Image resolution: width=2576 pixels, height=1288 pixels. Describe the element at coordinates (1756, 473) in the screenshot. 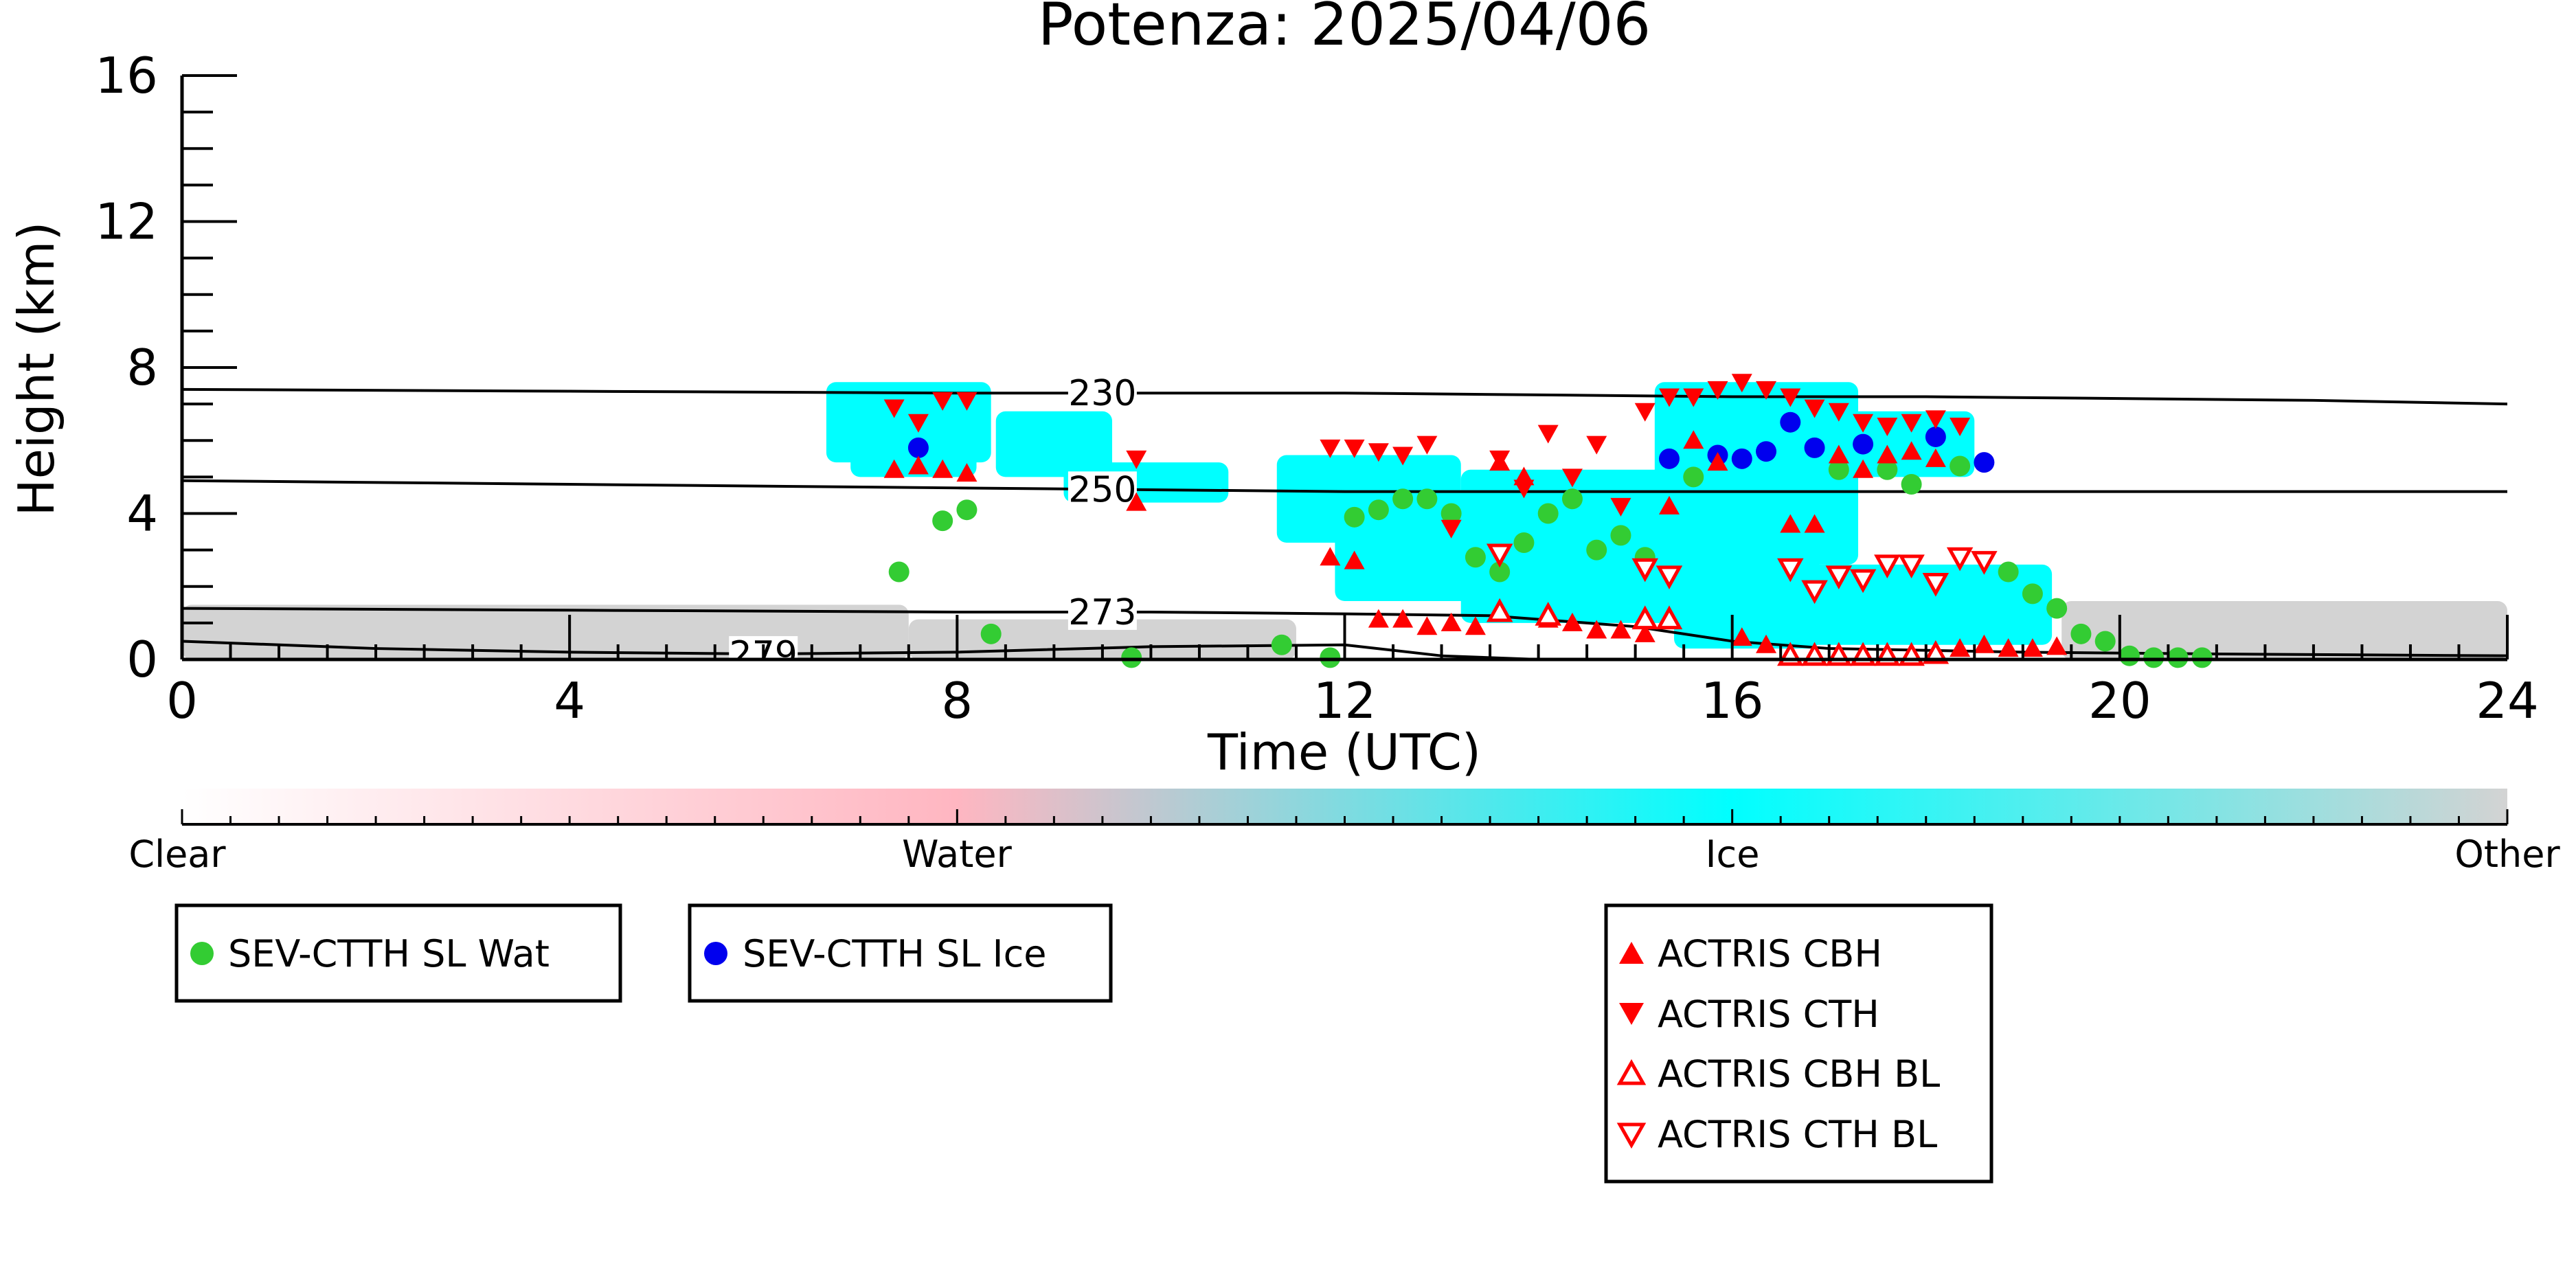

I see `cloud-region-ice` at that location.